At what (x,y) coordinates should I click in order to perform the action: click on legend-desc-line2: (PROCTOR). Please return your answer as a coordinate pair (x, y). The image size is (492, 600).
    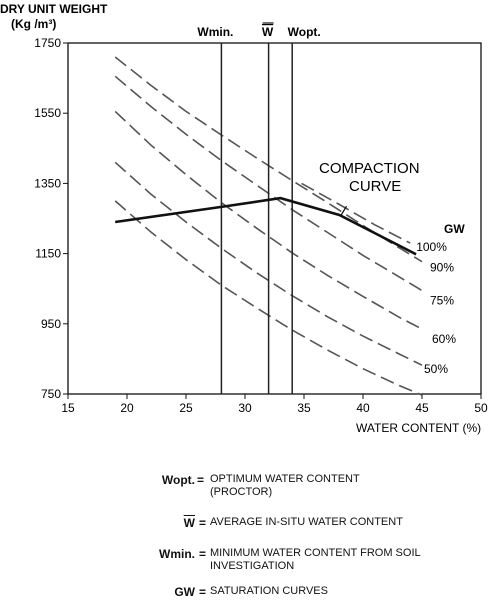
    Looking at the image, I should click on (241, 492).